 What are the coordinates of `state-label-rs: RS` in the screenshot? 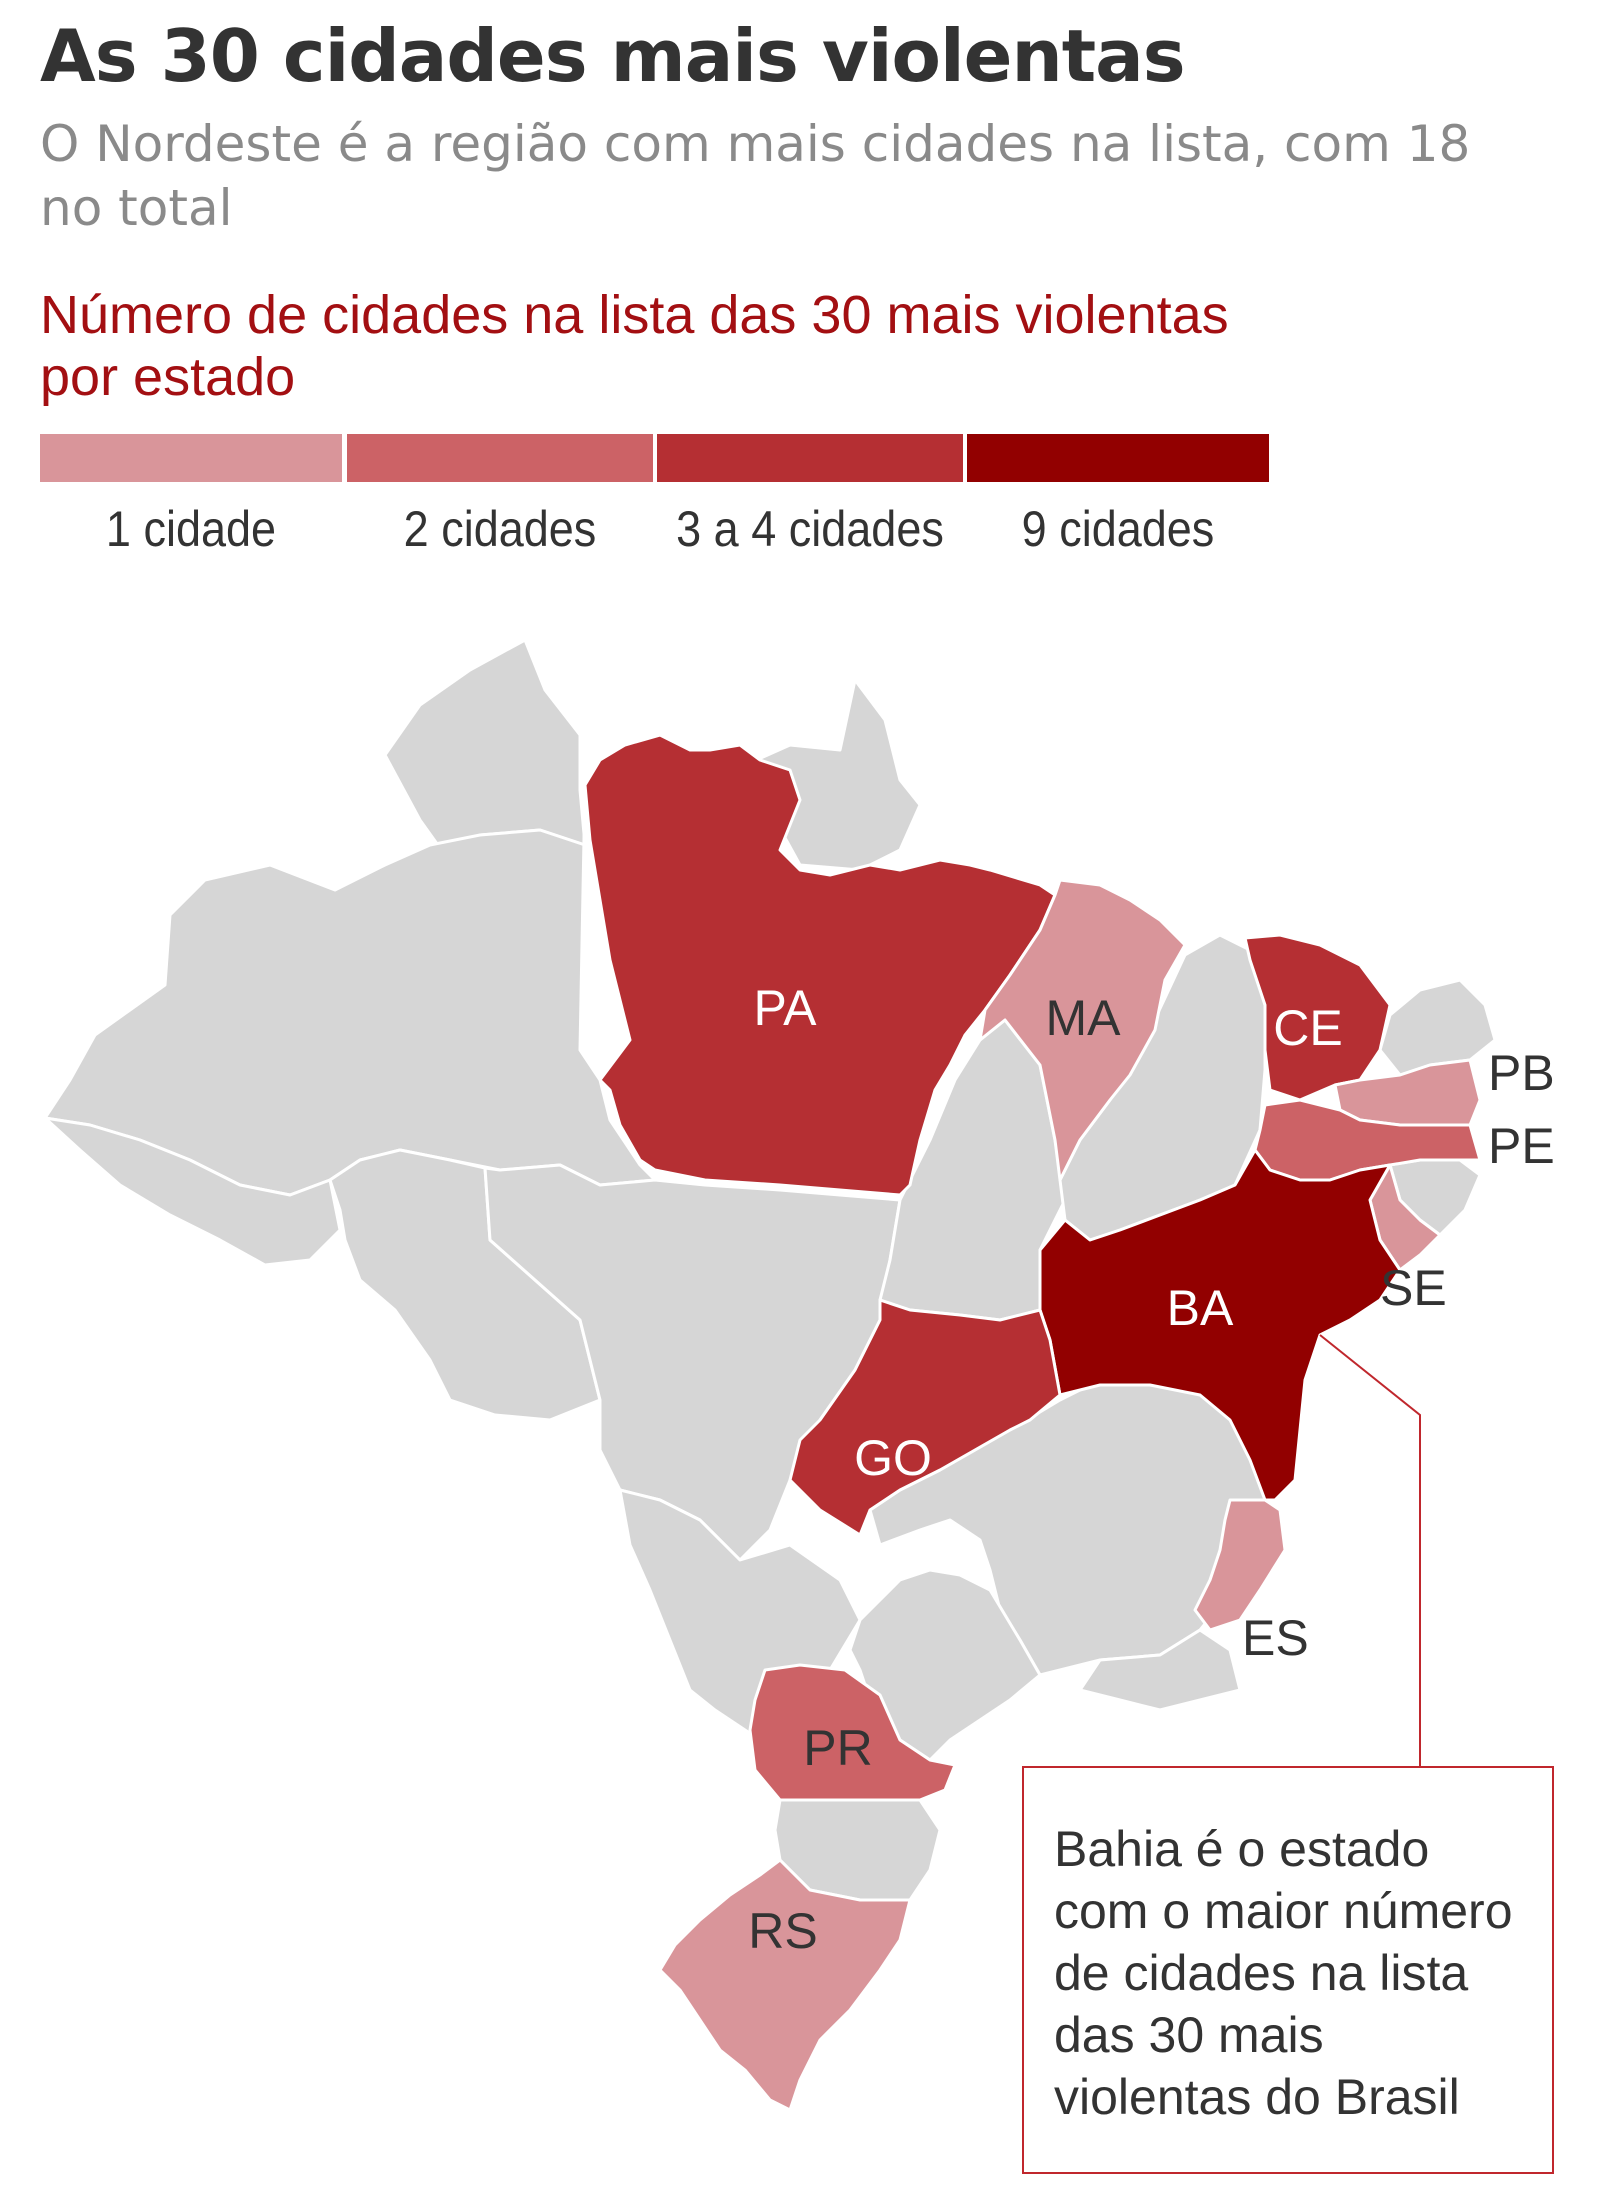 It's located at (782, 1931).